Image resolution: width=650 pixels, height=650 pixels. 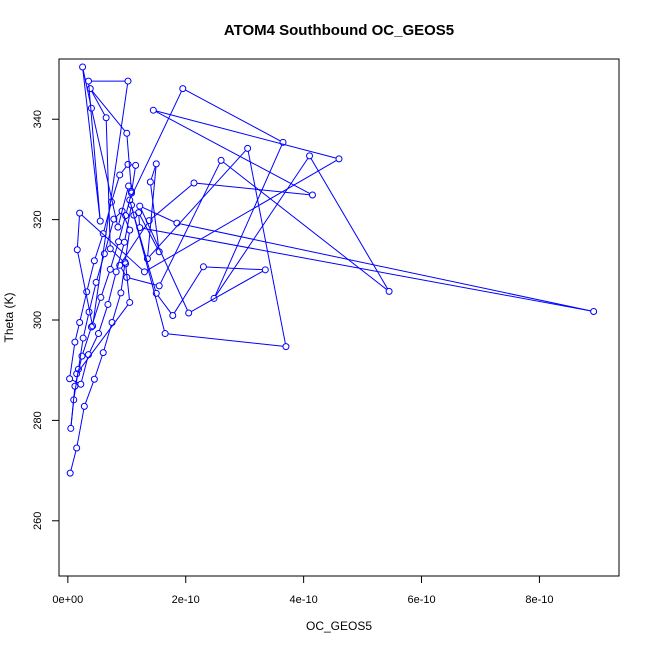 I want to click on chart-title: ATOM4 Southbound OC_GEOS5, so click(x=339, y=30).